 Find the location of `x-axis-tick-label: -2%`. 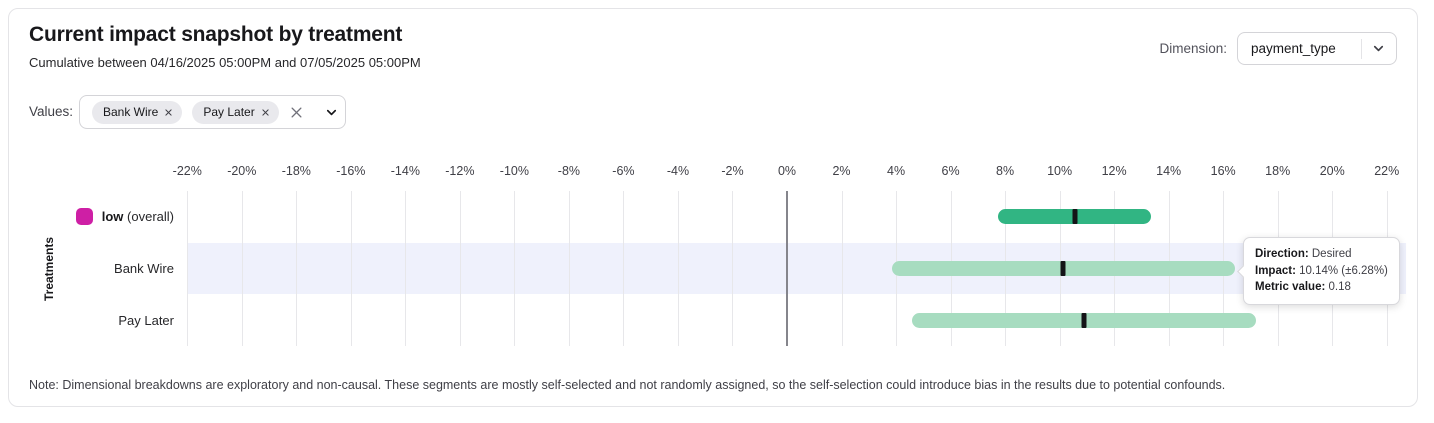

x-axis-tick-label: -2% is located at coordinates (732, 171).